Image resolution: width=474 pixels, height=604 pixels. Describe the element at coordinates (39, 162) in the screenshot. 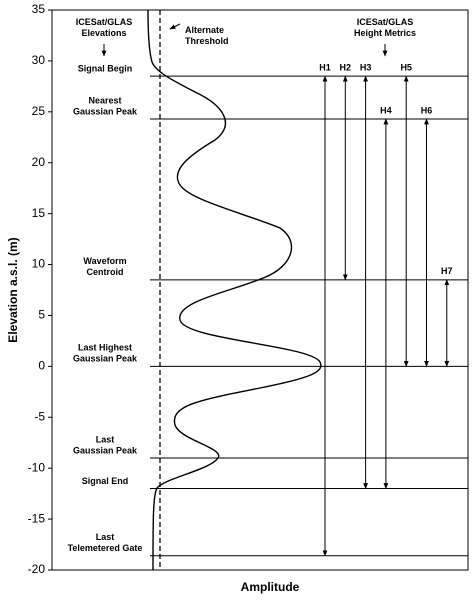

I see `y-tick-label: 20` at that location.